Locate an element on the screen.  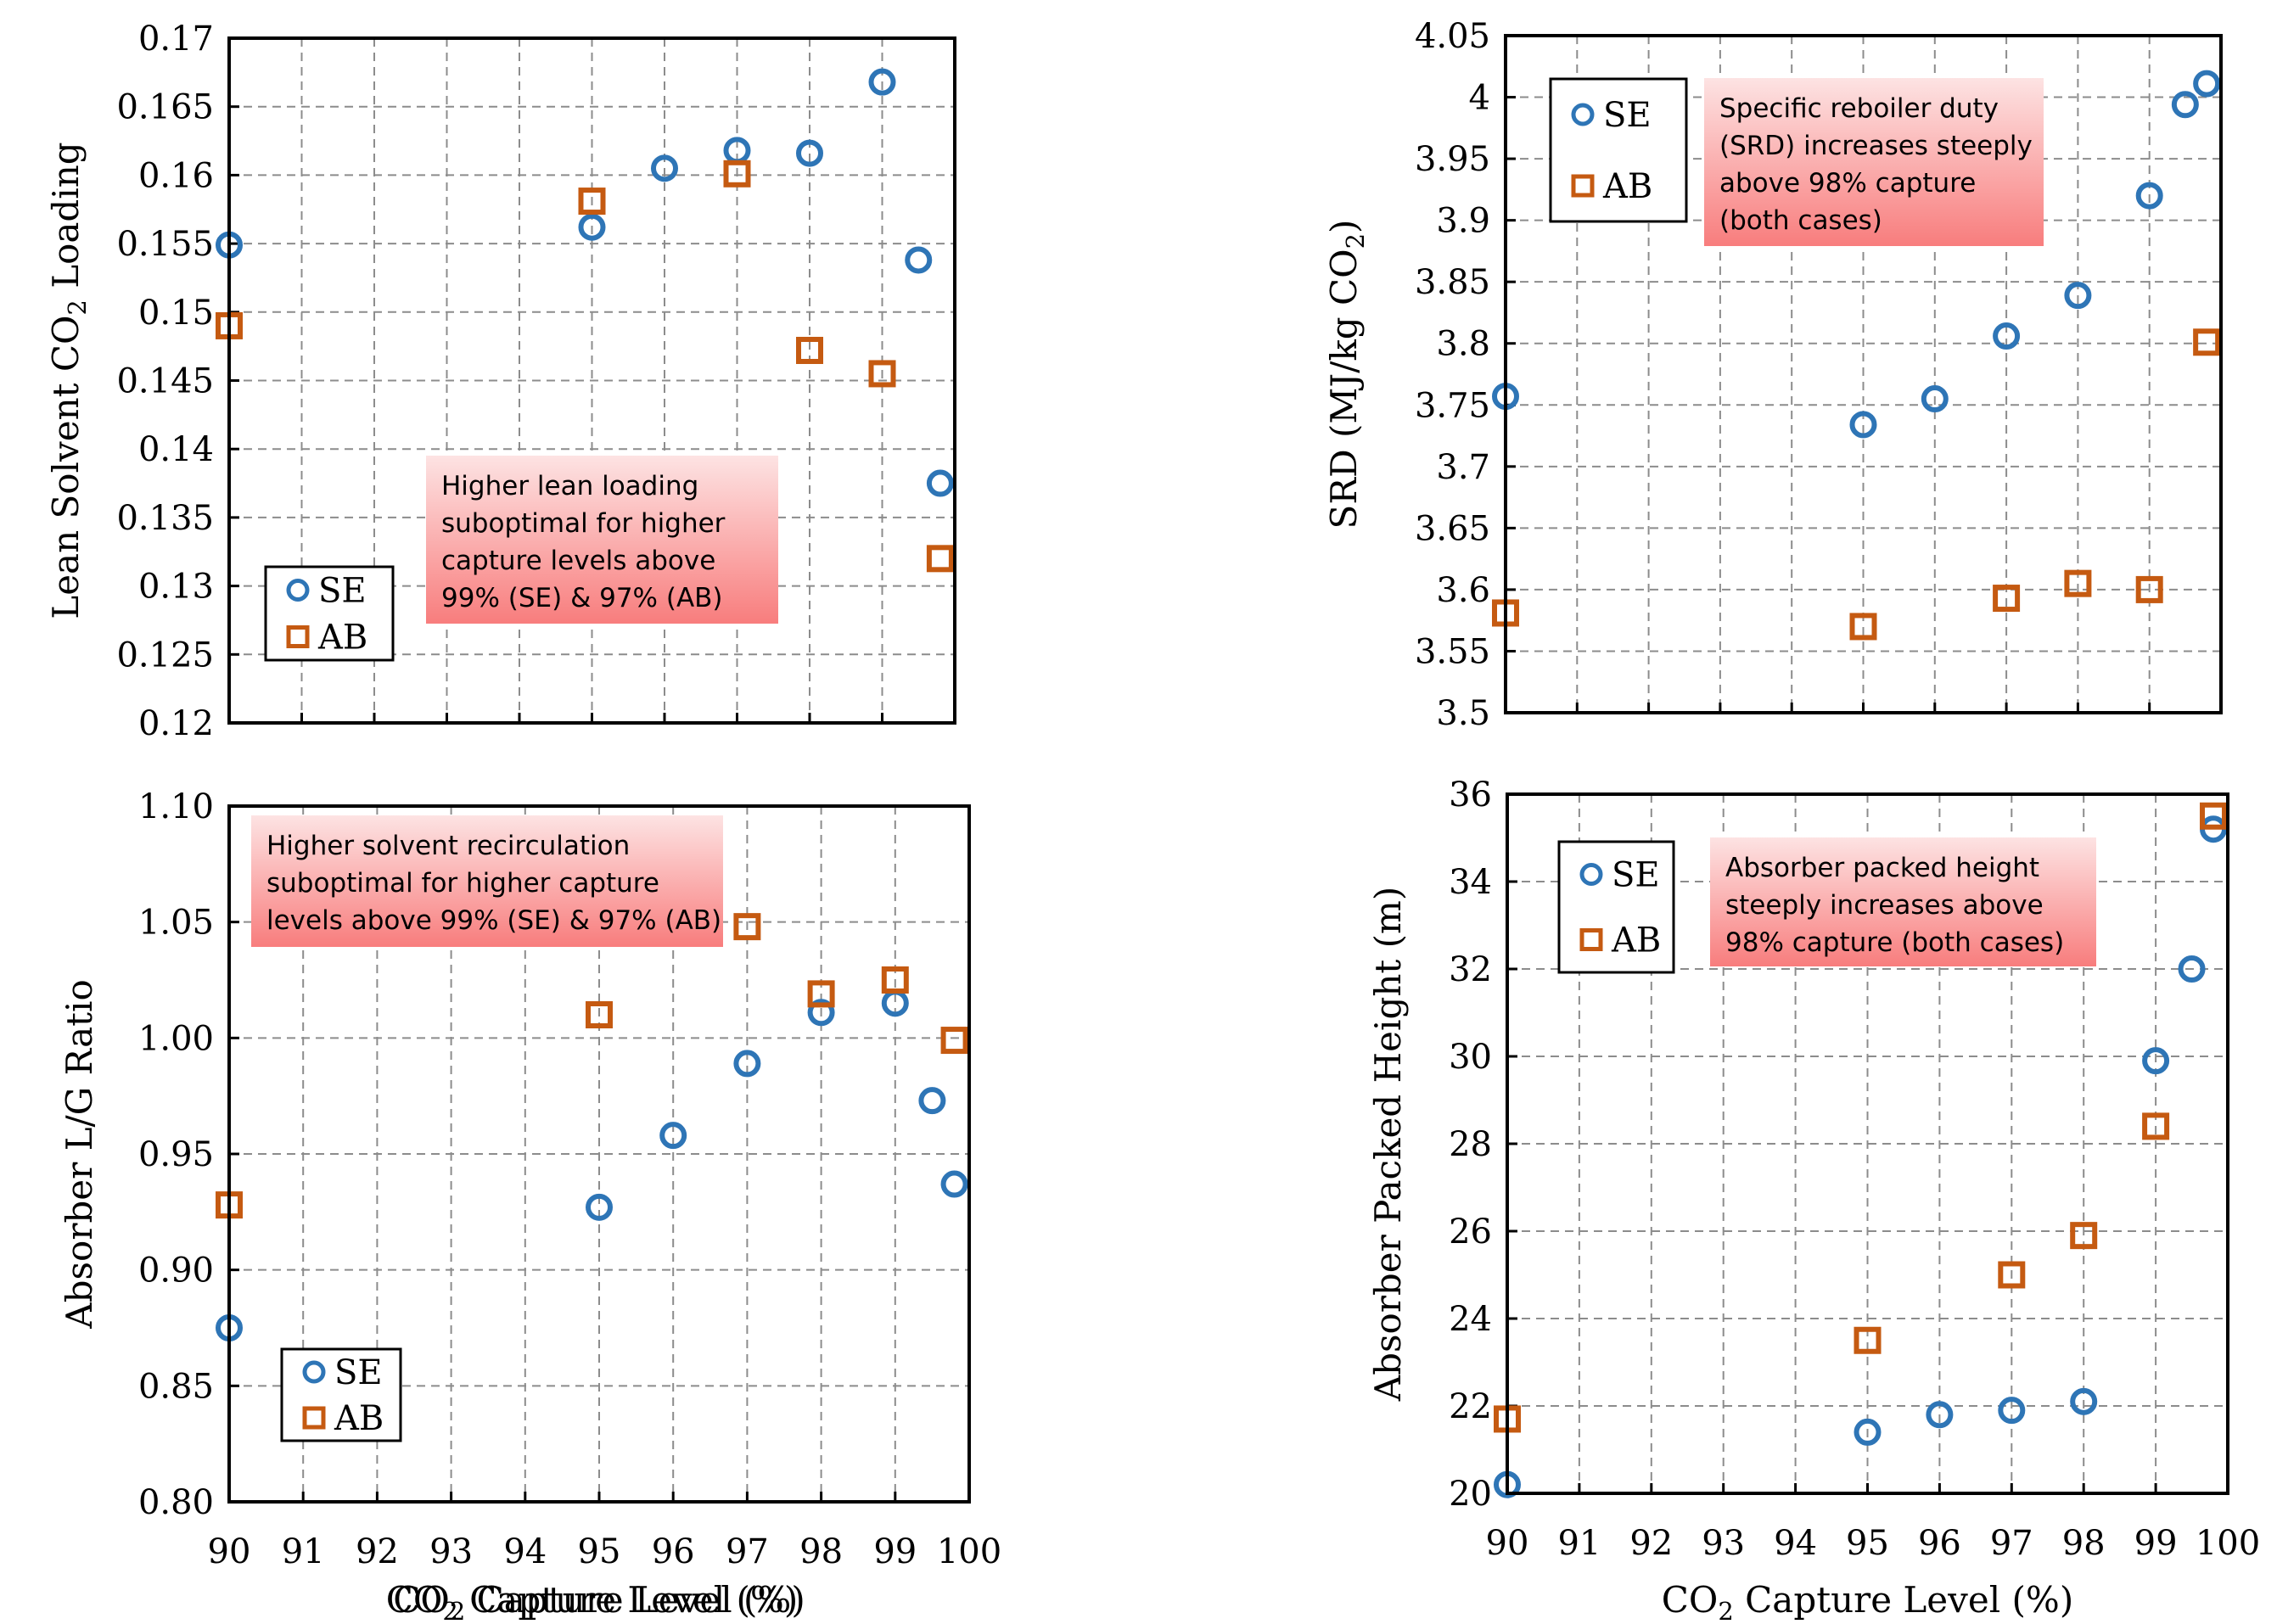
y-tick-label: 0.135 is located at coordinates (165, 519).